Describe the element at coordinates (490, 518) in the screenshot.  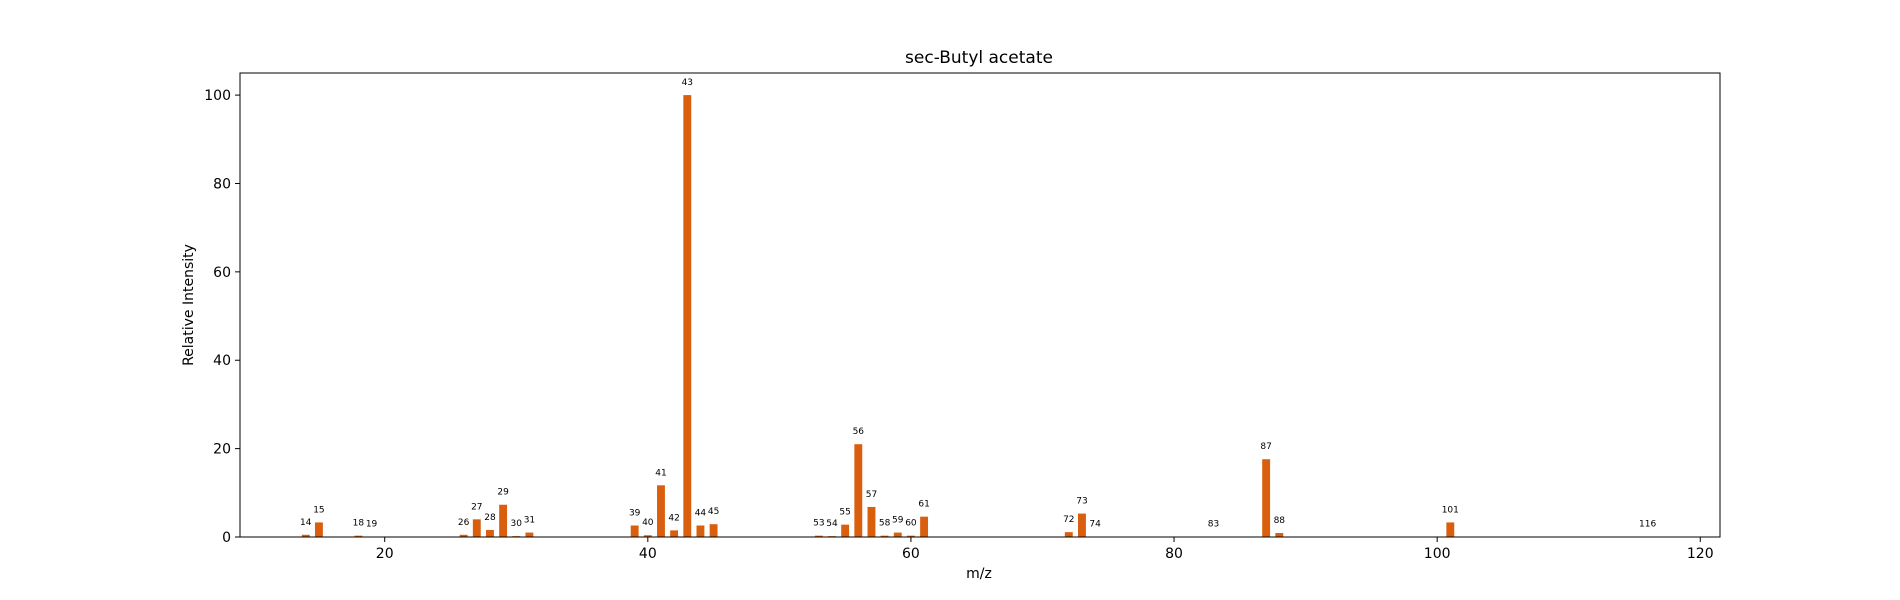
I see `peak-label-28: 28` at that location.